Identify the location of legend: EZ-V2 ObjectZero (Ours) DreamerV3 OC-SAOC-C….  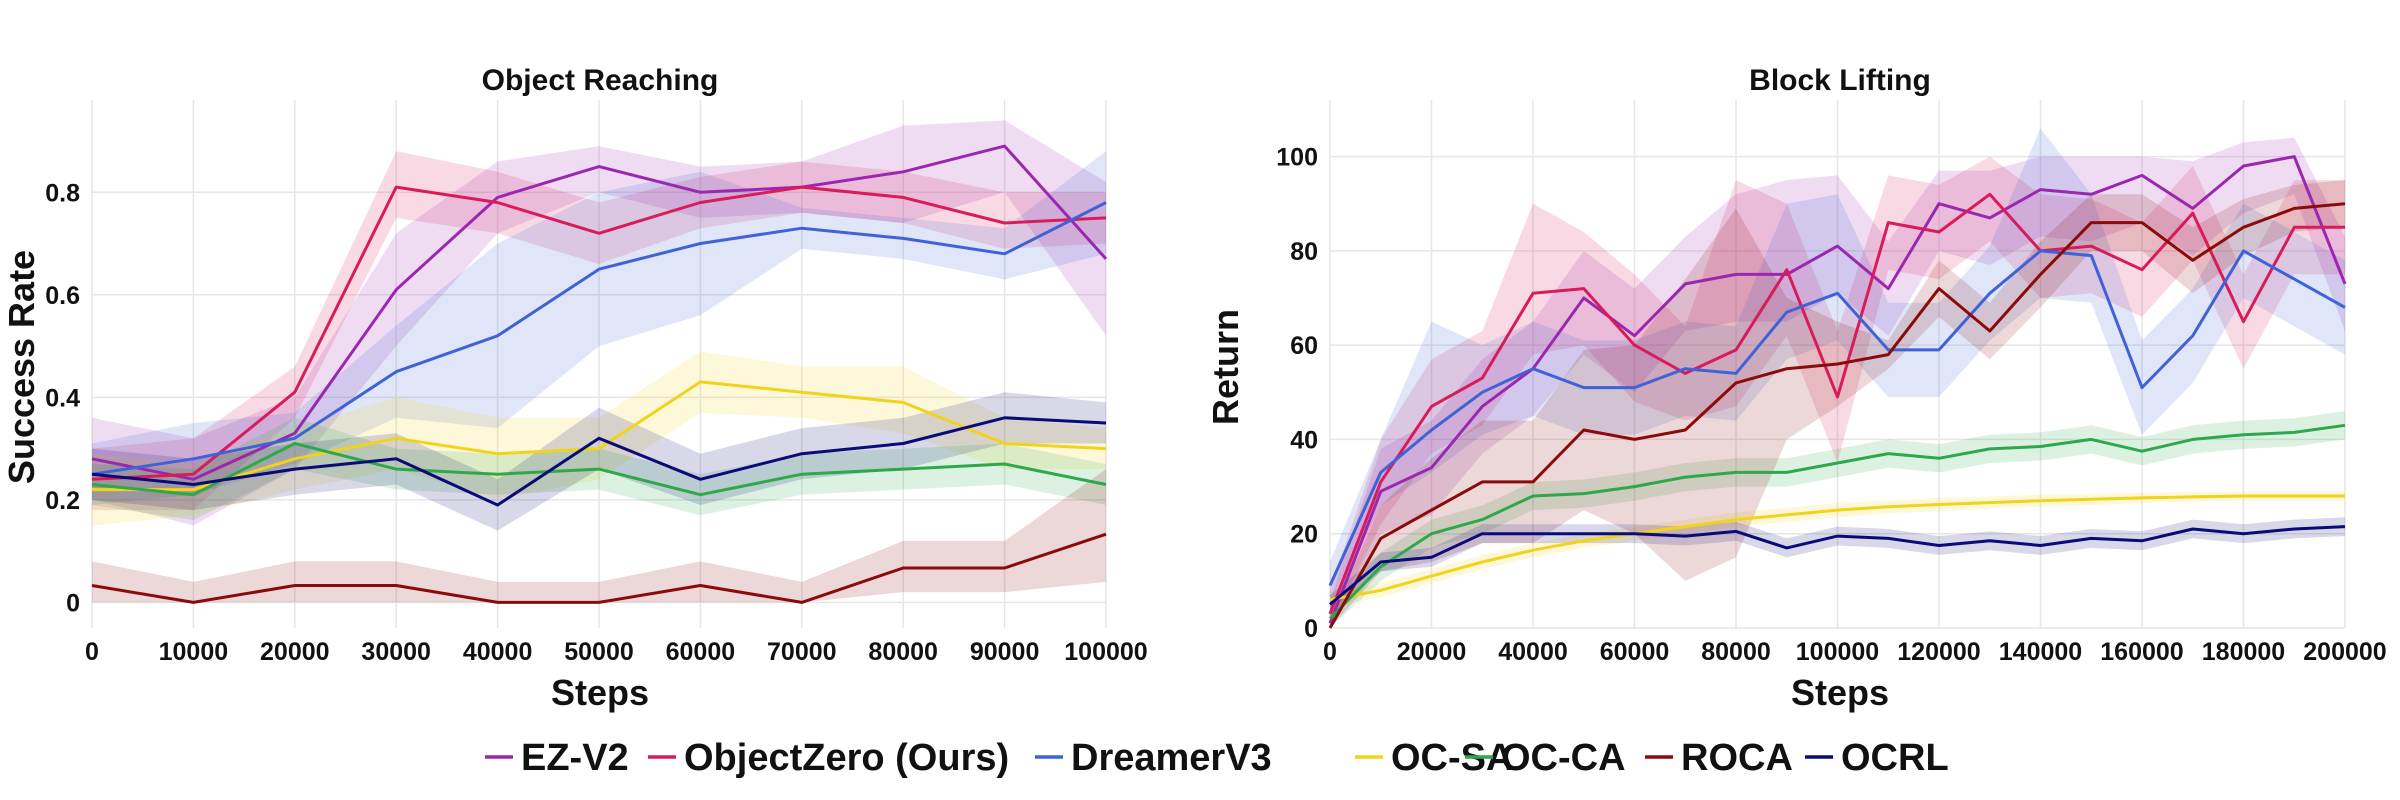
(1217, 758).